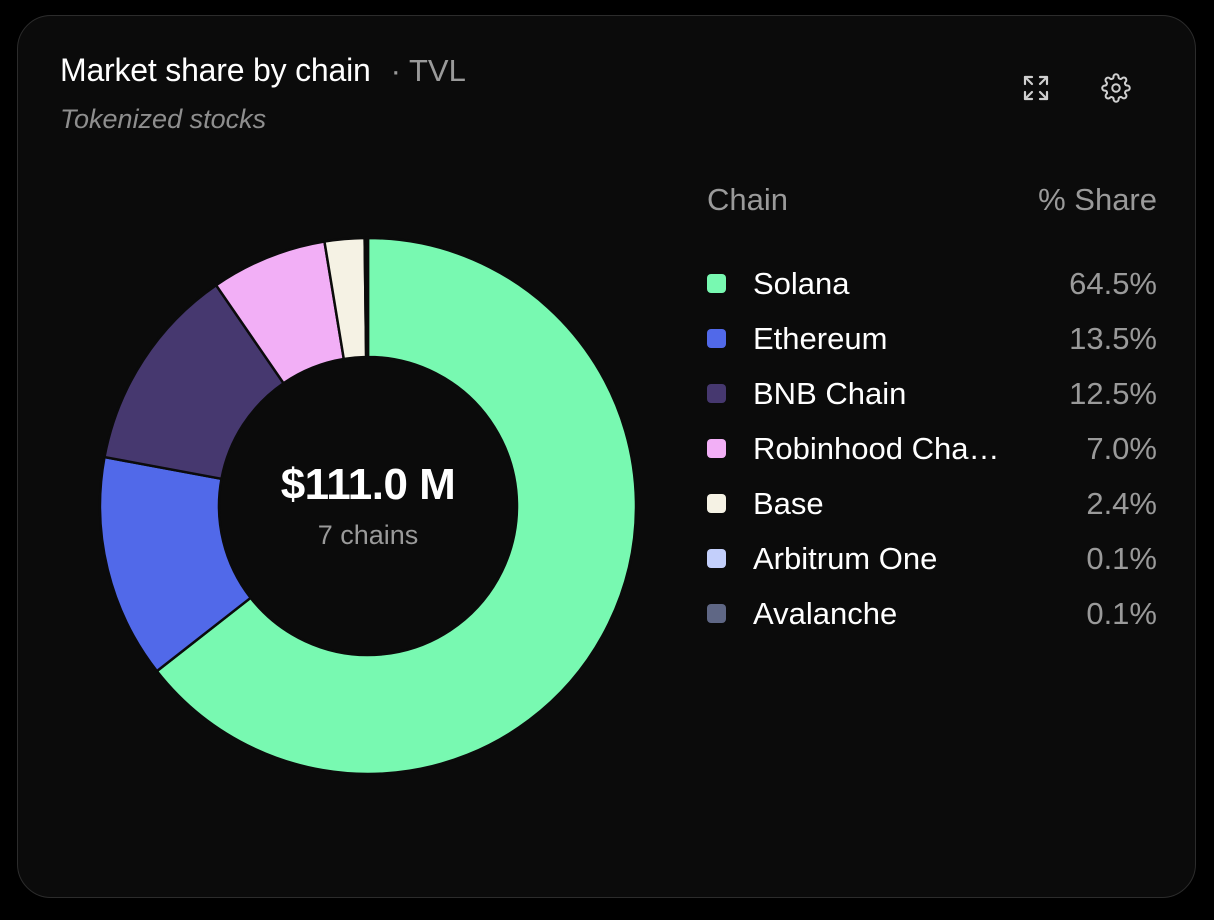 The width and height of the screenshot is (1214, 920). Describe the element at coordinates (932, 503) in the screenshot. I see `legend-item: Base 2.4%` at that location.